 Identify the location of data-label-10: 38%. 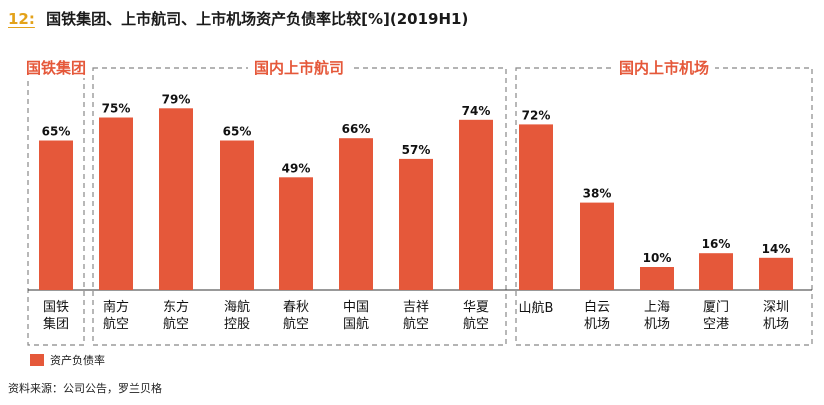
(597, 194).